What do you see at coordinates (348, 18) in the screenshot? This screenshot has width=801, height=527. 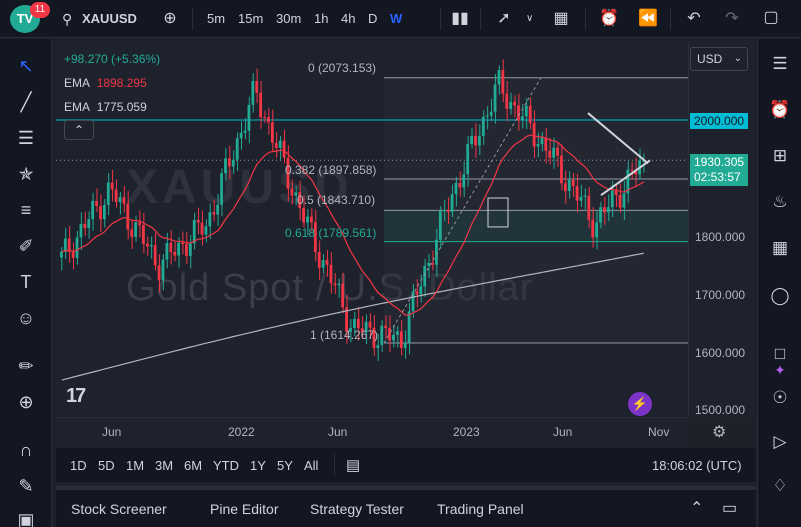 I see `interval-4h: 4h` at bounding box center [348, 18].